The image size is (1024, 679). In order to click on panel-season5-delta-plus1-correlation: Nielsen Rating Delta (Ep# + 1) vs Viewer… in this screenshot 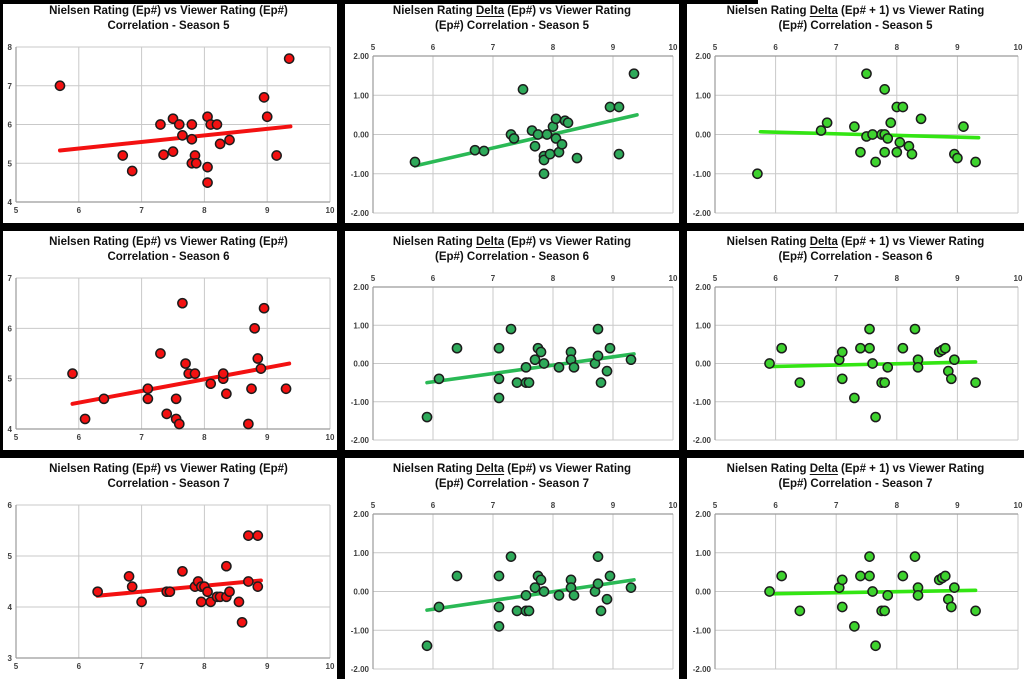, I will do `click(855, 111)`.